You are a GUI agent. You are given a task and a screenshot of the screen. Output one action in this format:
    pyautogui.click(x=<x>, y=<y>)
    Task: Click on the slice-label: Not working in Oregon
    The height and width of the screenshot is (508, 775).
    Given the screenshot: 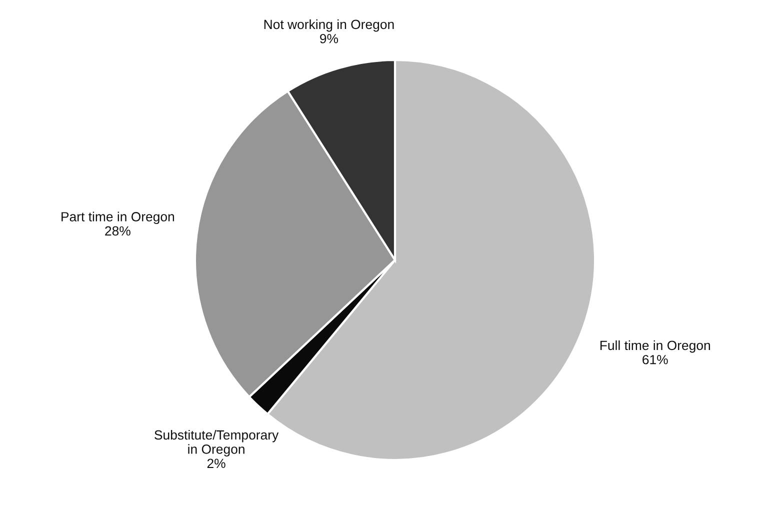 What is the action you would take?
    pyautogui.click(x=329, y=25)
    